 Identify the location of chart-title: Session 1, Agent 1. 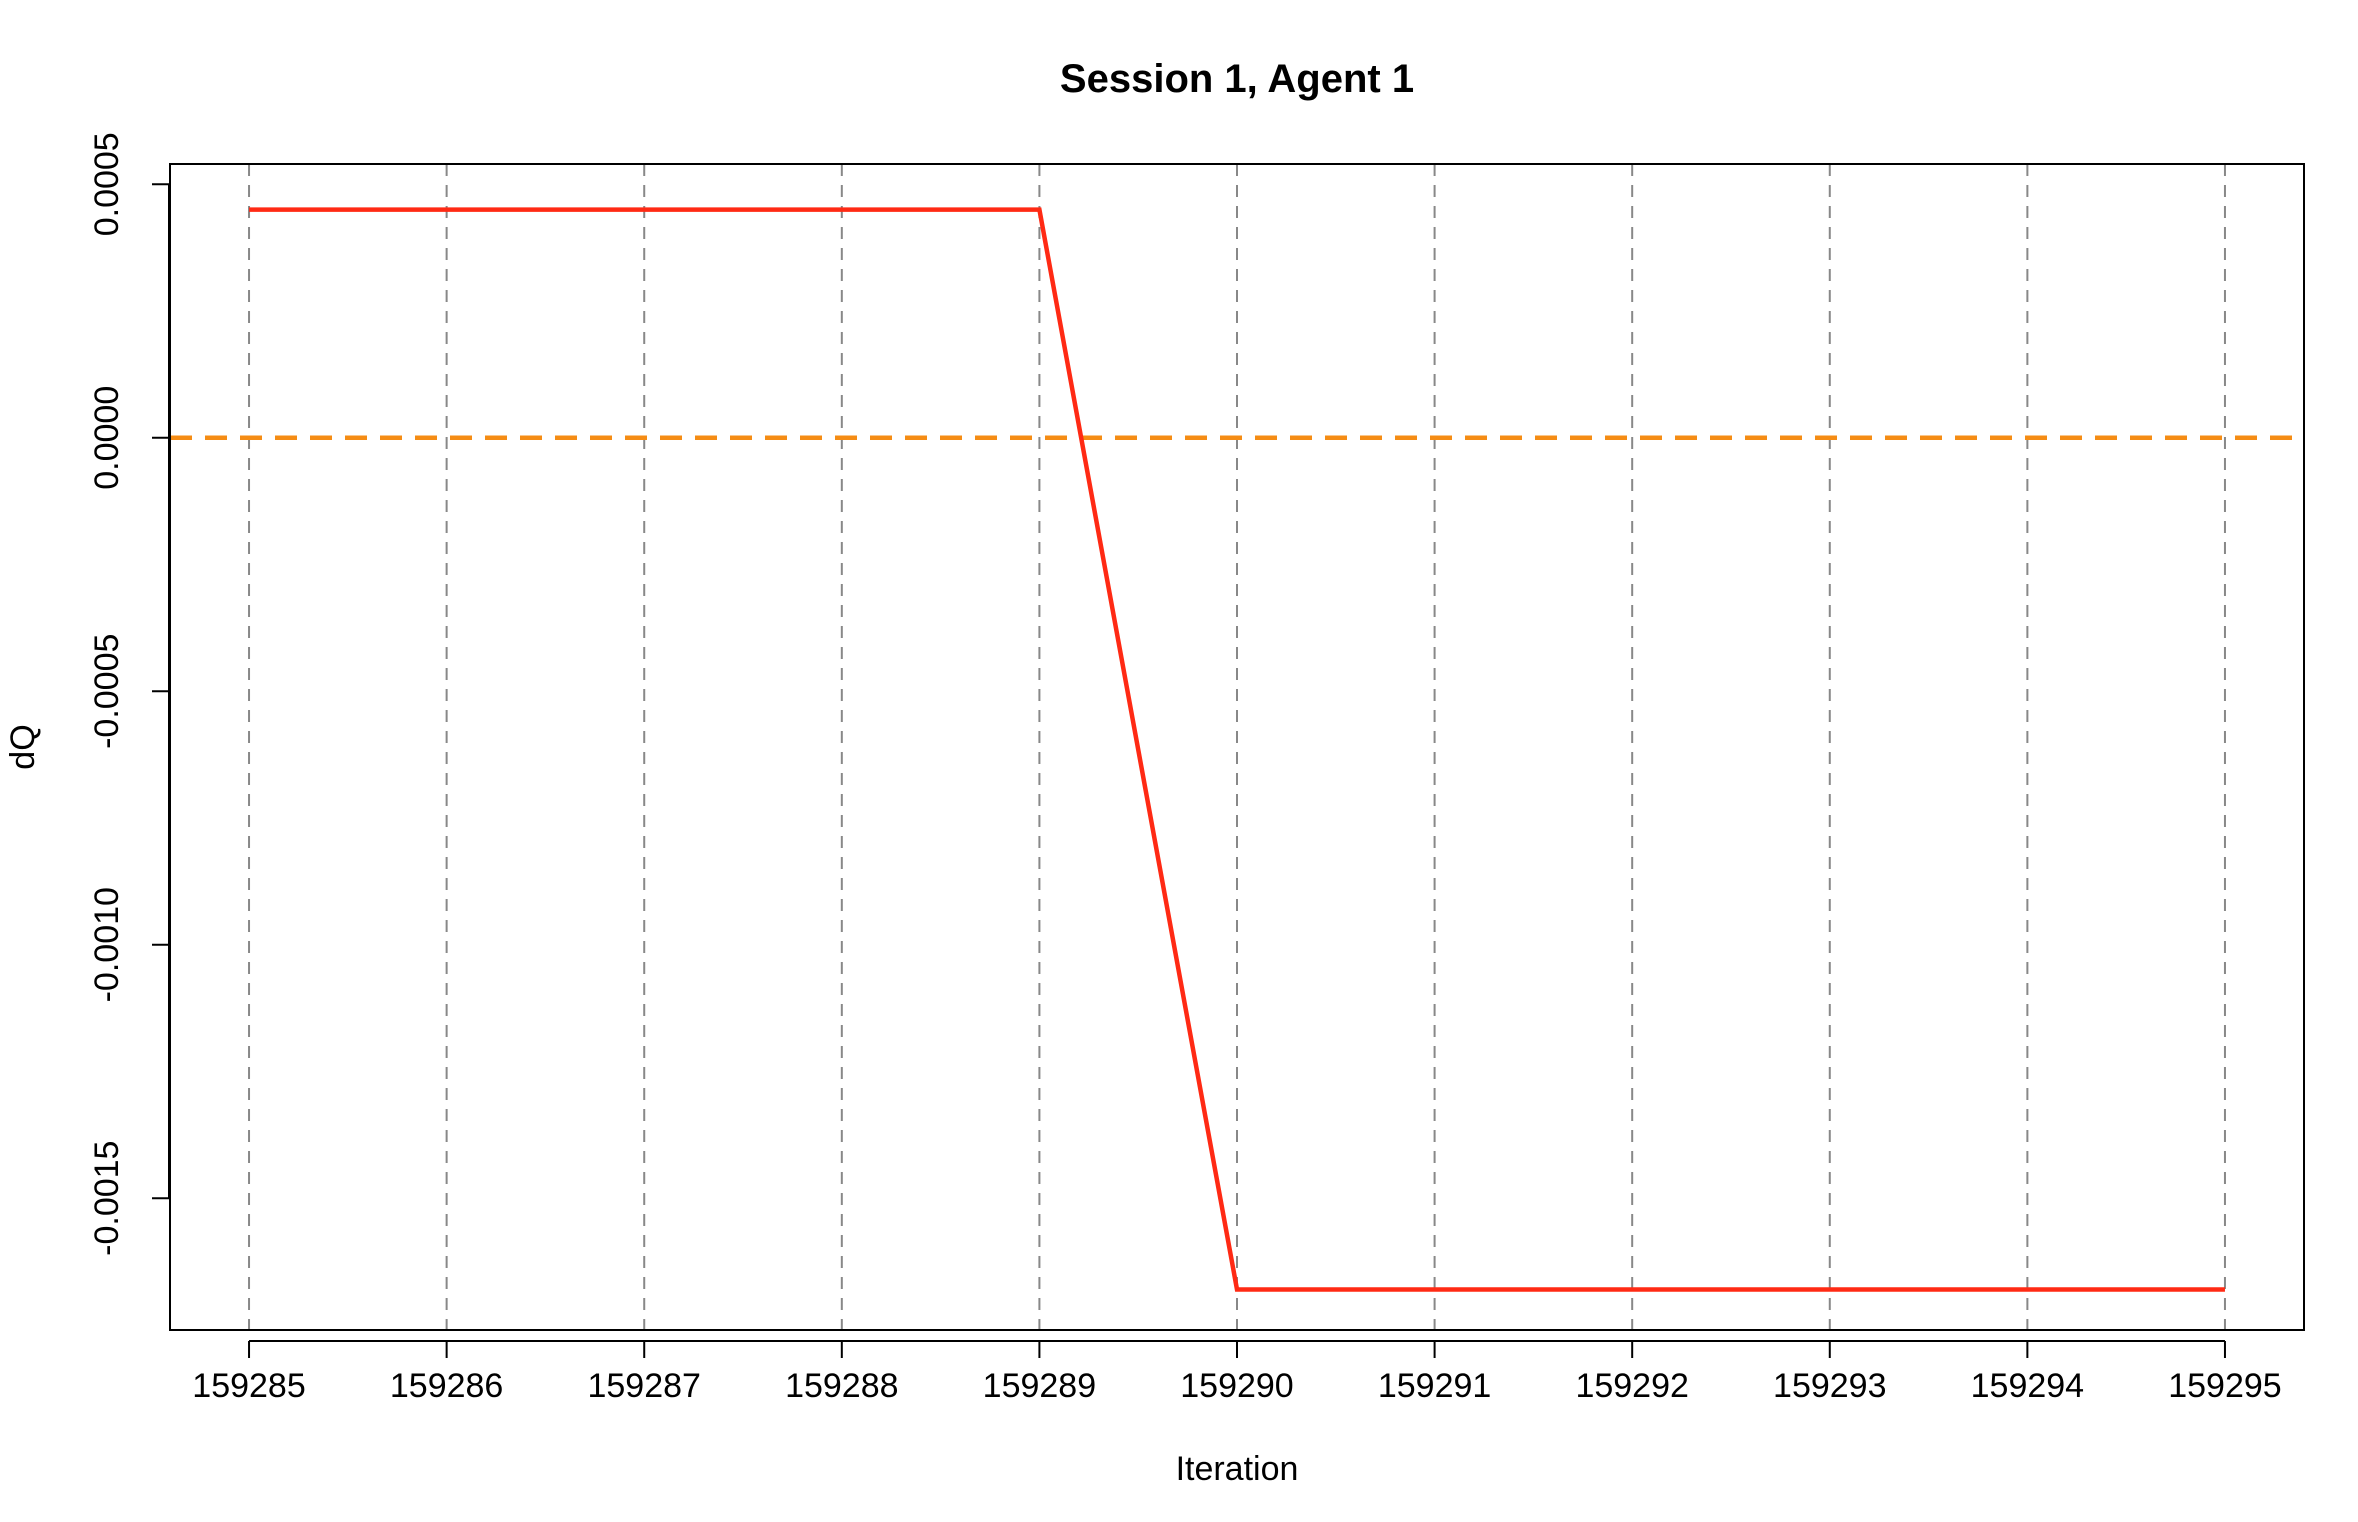
(1237, 79).